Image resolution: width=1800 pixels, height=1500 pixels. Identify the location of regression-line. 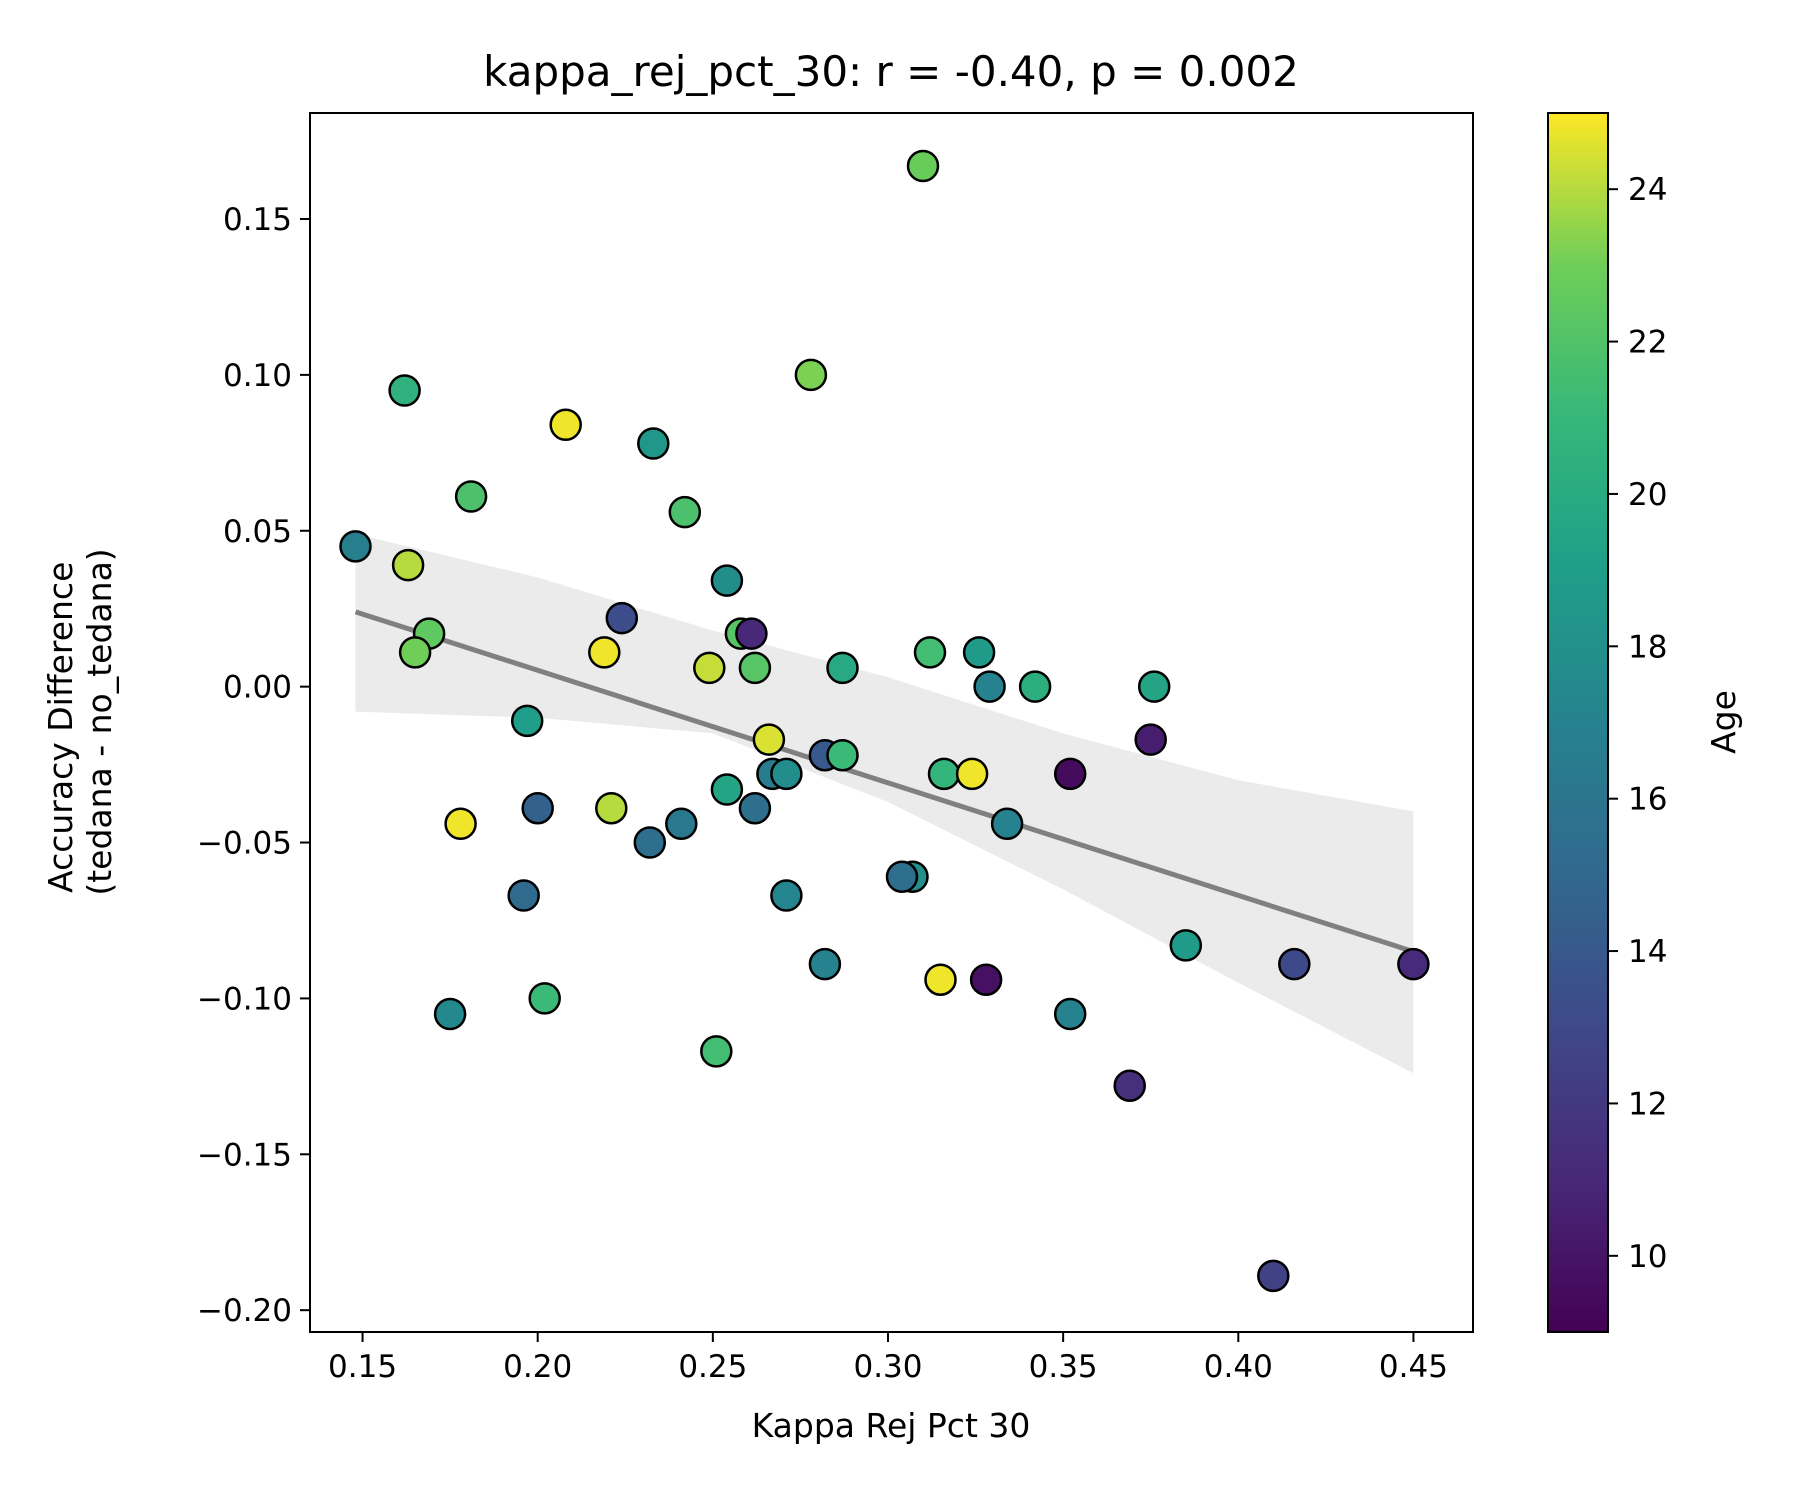
(884, 782).